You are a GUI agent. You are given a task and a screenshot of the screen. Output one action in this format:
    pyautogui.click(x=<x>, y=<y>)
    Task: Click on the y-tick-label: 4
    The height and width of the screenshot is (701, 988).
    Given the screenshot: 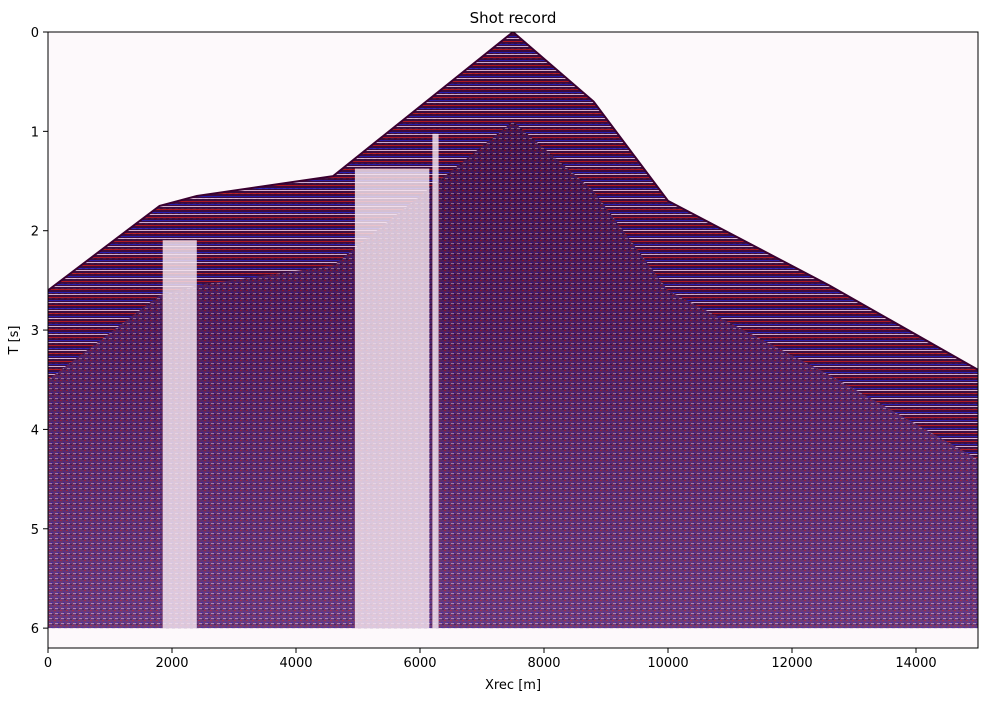 What is the action you would take?
    pyautogui.click(x=35, y=430)
    